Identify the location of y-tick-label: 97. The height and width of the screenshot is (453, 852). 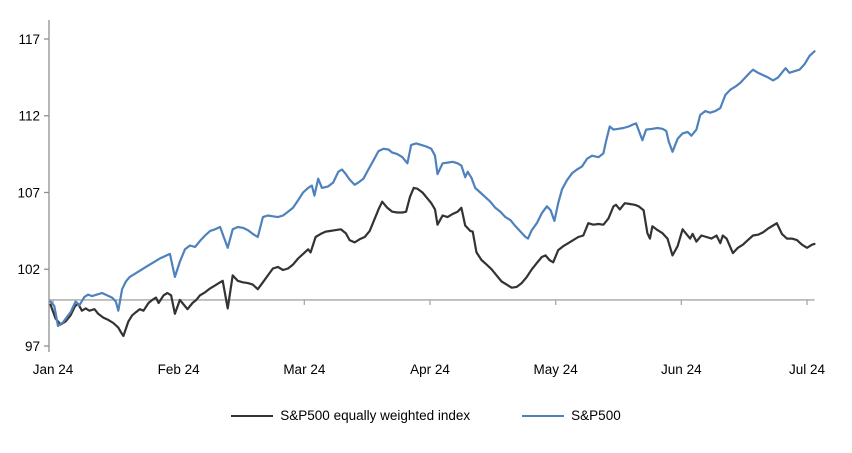
(32, 346).